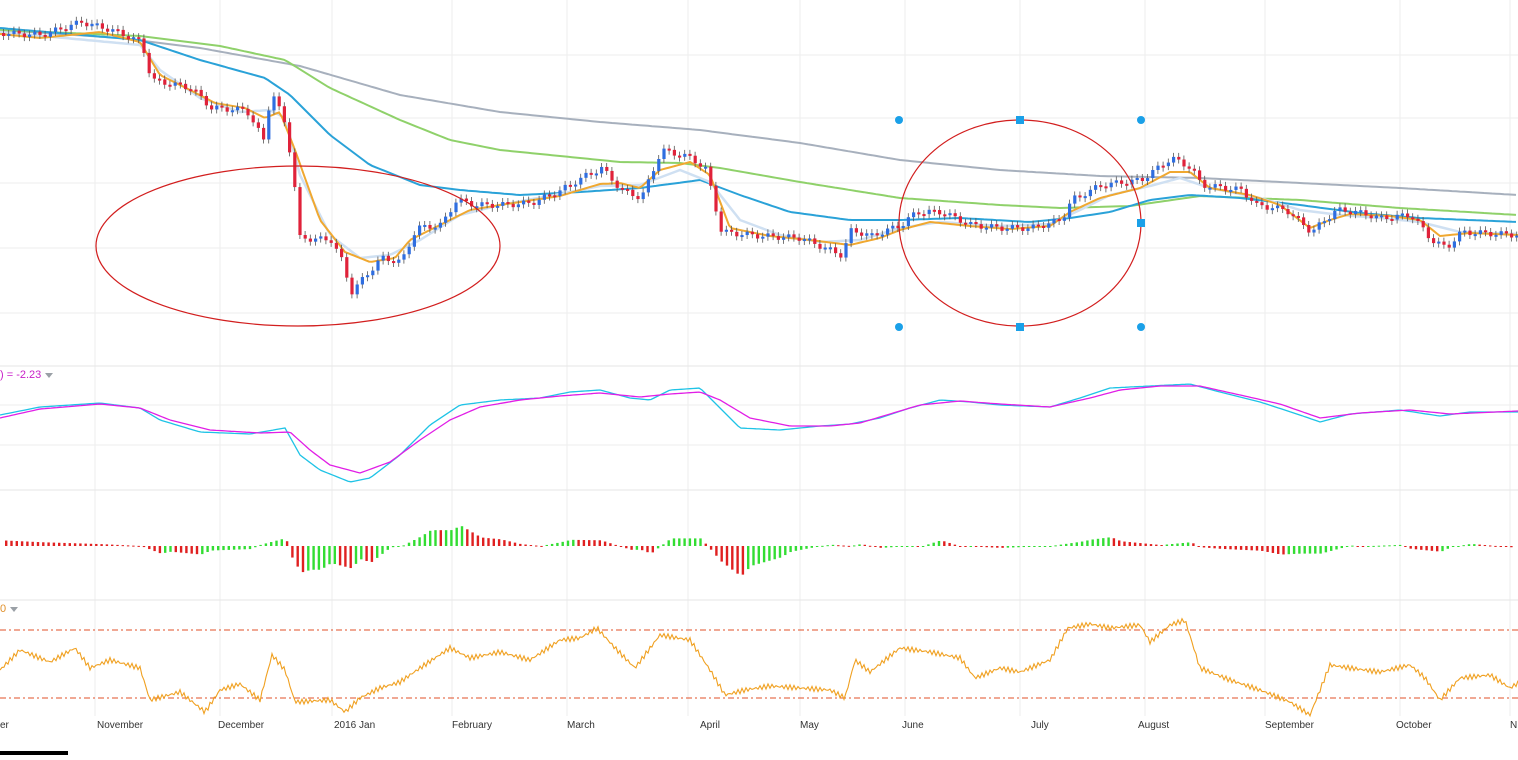 The width and height of the screenshot is (1518, 760). What do you see at coordinates (49, 375) in the screenshot?
I see `macd-dropdown-icon` at bounding box center [49, 375].